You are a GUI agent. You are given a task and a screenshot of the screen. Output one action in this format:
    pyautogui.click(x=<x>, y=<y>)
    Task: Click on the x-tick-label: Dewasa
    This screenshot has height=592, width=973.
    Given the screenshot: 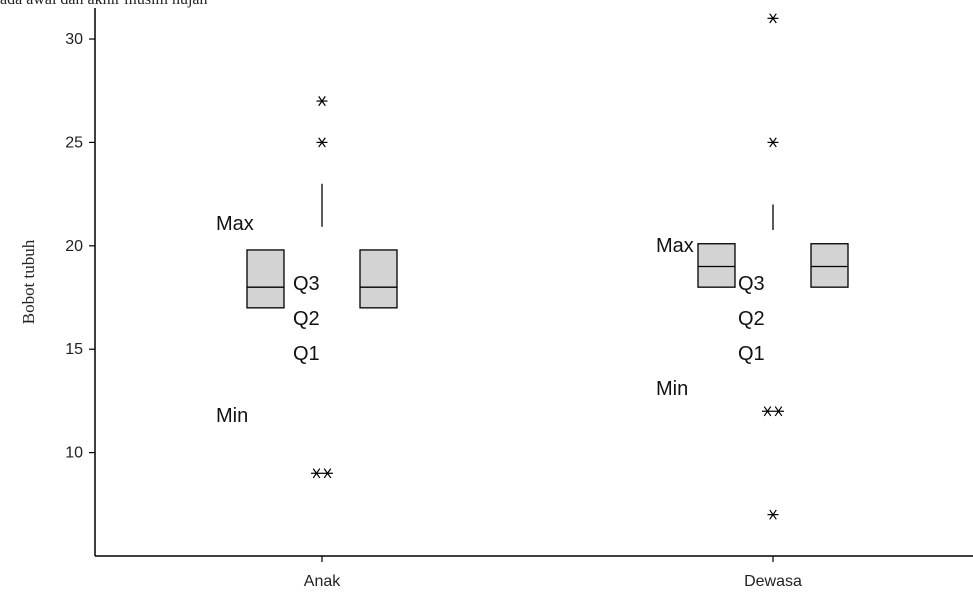 What is the action you would take?
    pyautogui.click(x=773, y=581)
    